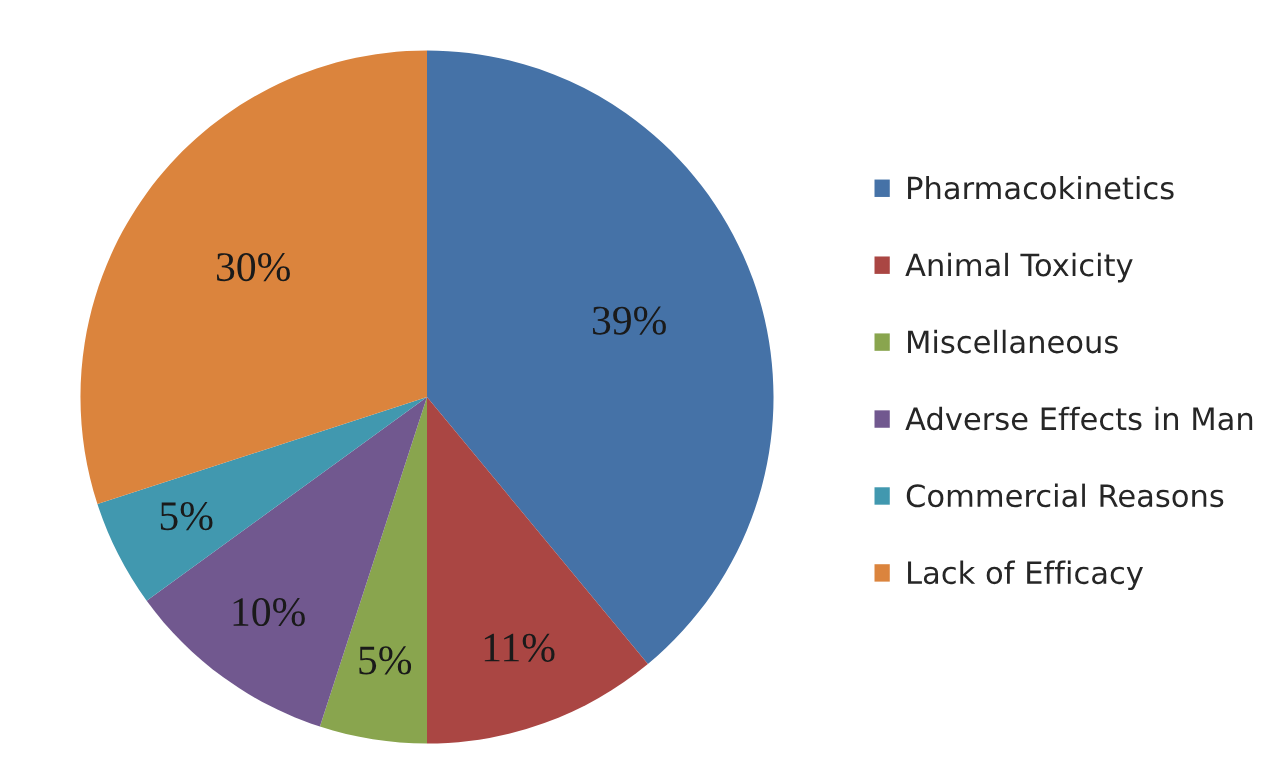  I want to click on legend-label: Lack of Efficacy, so click(1025, 575).